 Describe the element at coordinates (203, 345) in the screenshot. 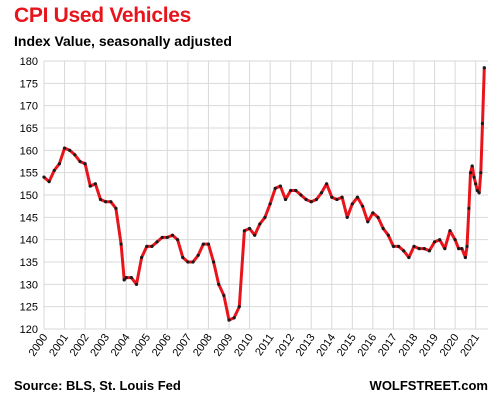

I see `x-tick-label: 2008` at that location.